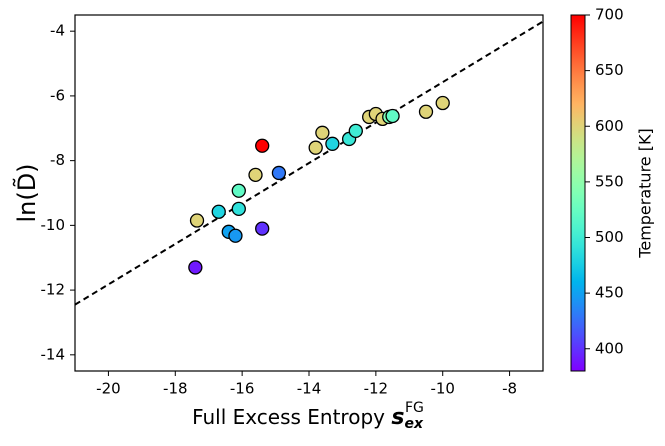  I want to click on colorbar-tick-label: 600, so click(609, 126).